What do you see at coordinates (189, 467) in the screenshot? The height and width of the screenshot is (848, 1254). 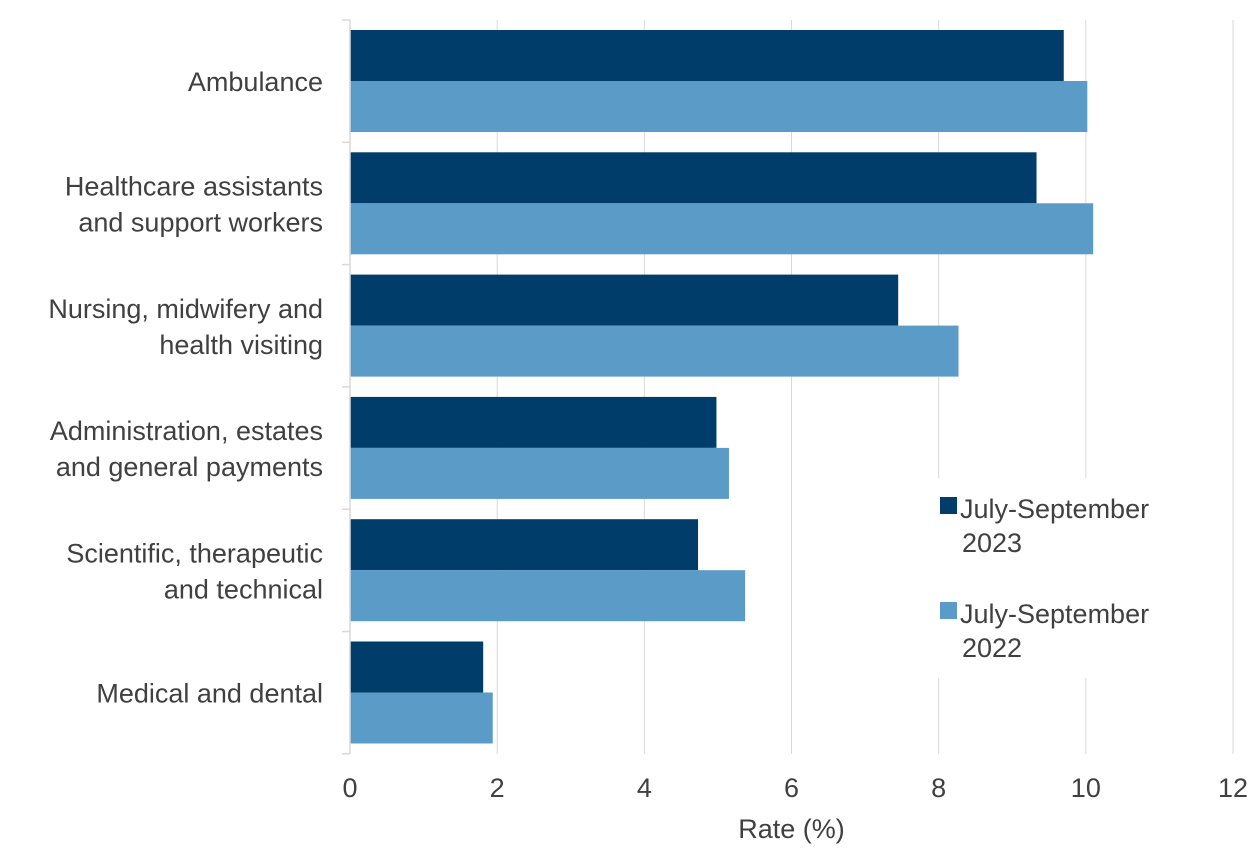 I see `category-label: and general payments` at bounding box center [189, 467].